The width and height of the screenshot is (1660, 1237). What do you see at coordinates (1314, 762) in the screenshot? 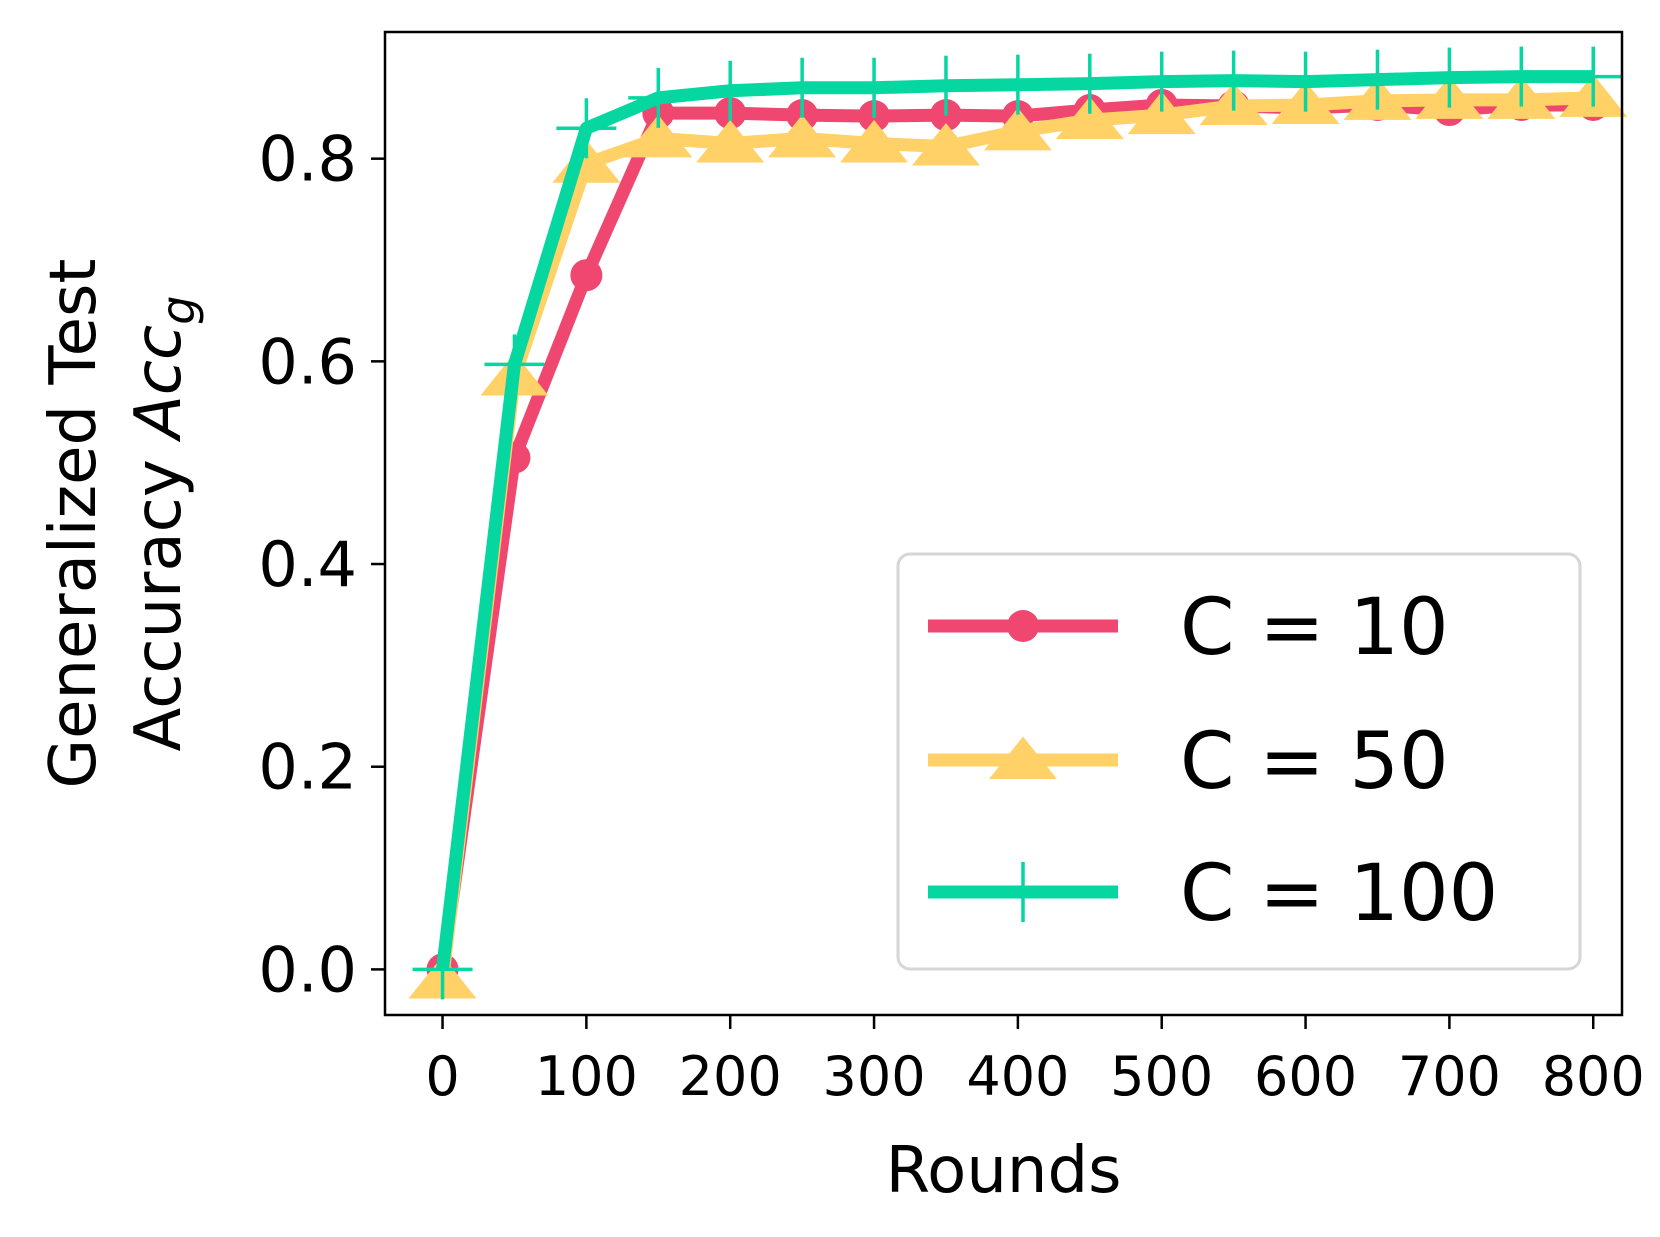
I see `legend-label: C = 50` at bounding box center [1314, 762].